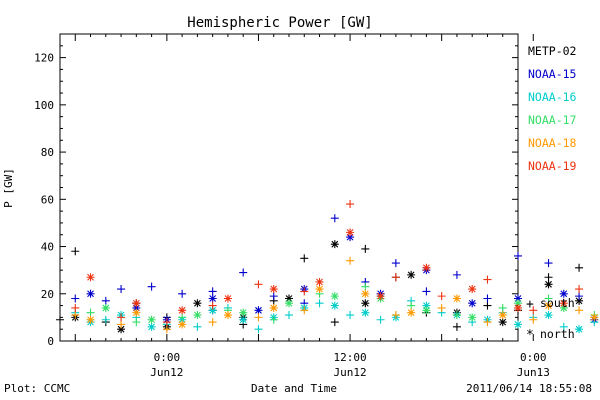 The image size is (600, 400). What do you see at coordinates (166, 372) in the screenshot?
I see `x-tick-date-label: Jun12` at bounding box center [166, 372].